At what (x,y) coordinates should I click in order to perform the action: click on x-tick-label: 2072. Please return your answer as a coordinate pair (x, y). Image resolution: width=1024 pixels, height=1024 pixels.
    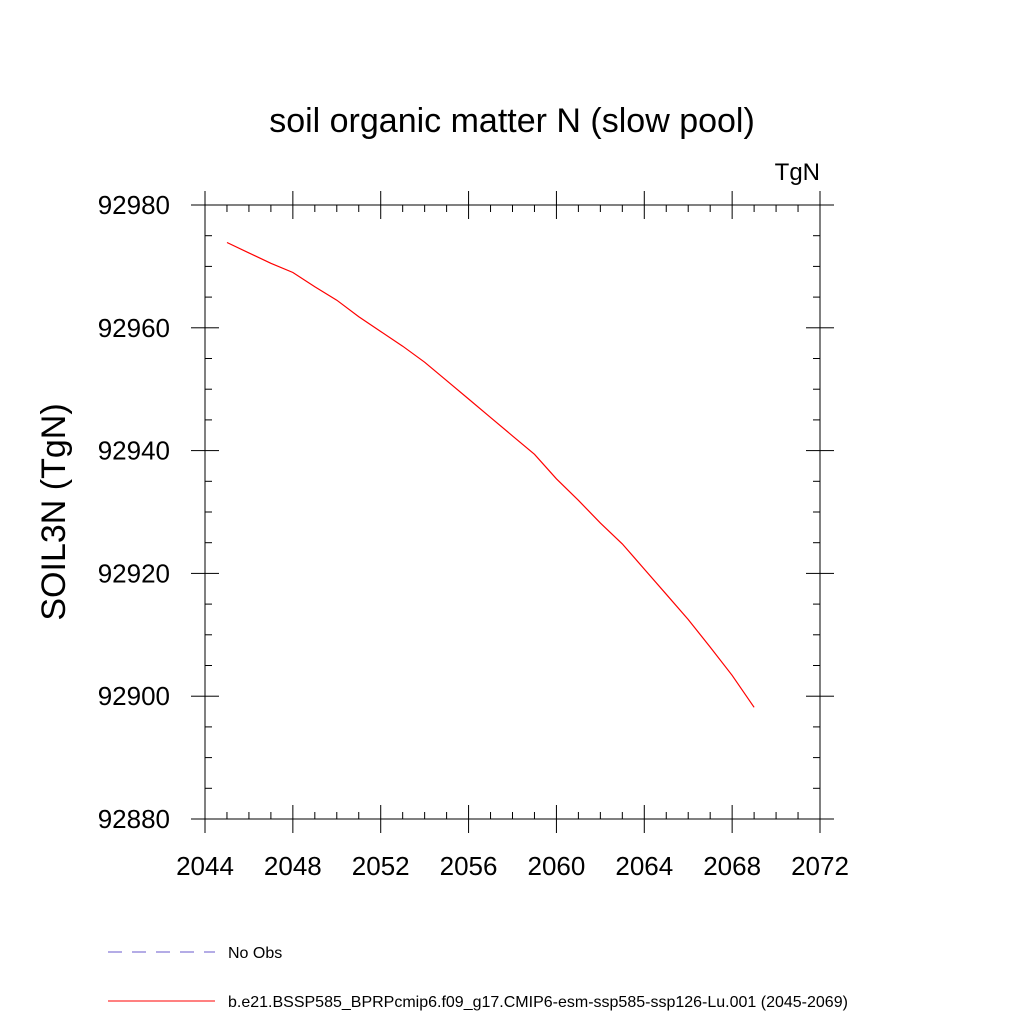
    Looking at the image, I should click on (820, 866).